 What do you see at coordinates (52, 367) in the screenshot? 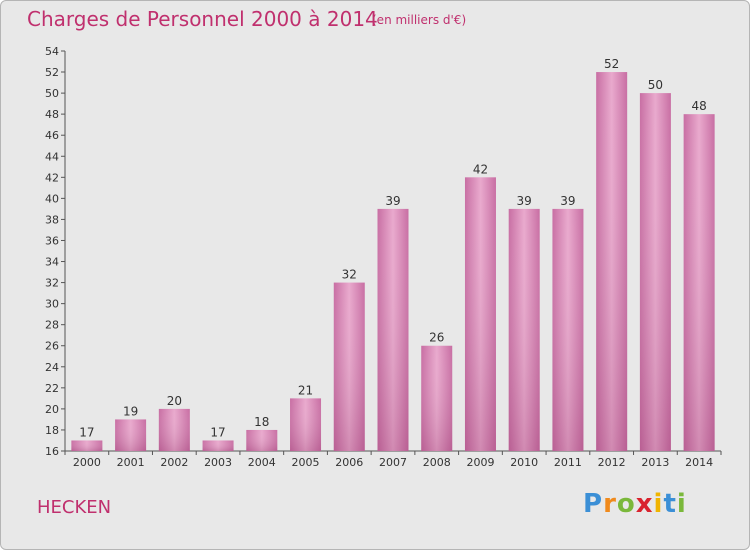
I see `y-tick-label: 24` at bounding box center [52, 367].